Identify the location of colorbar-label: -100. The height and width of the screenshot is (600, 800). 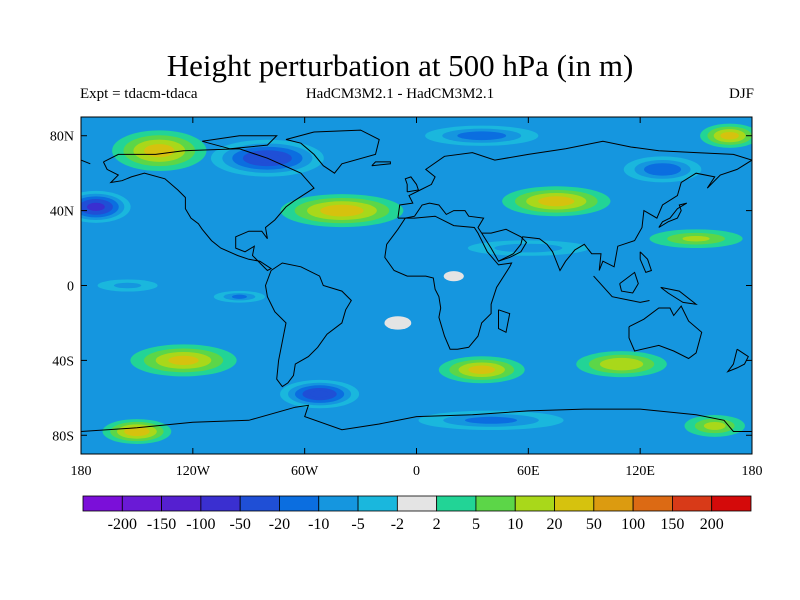
(200, 524).